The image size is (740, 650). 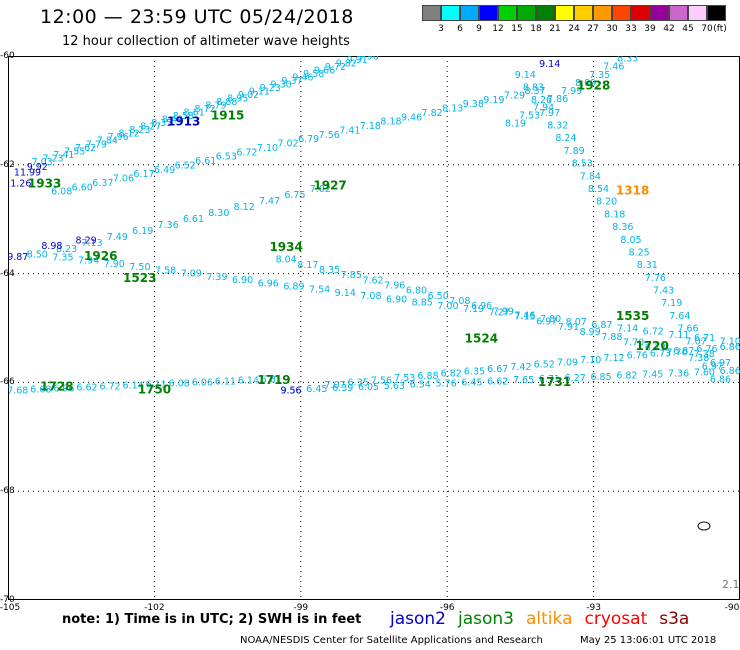 I want to click on wave-height-value: 7.39, so click(x=216, y=277).